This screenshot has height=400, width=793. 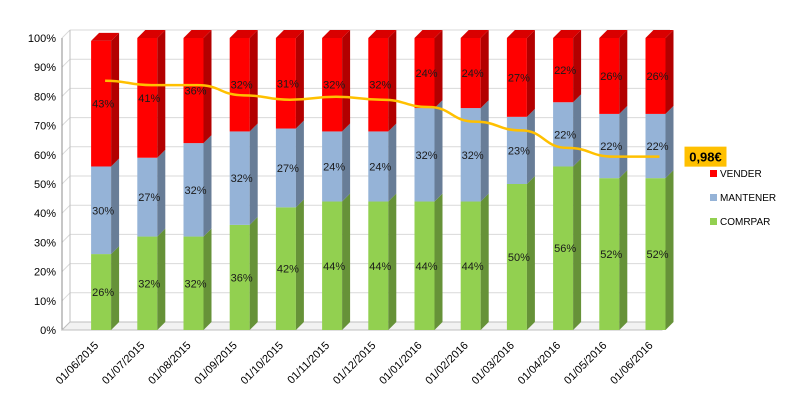 I want to click on price-line-path, so click(x=382, y=118).